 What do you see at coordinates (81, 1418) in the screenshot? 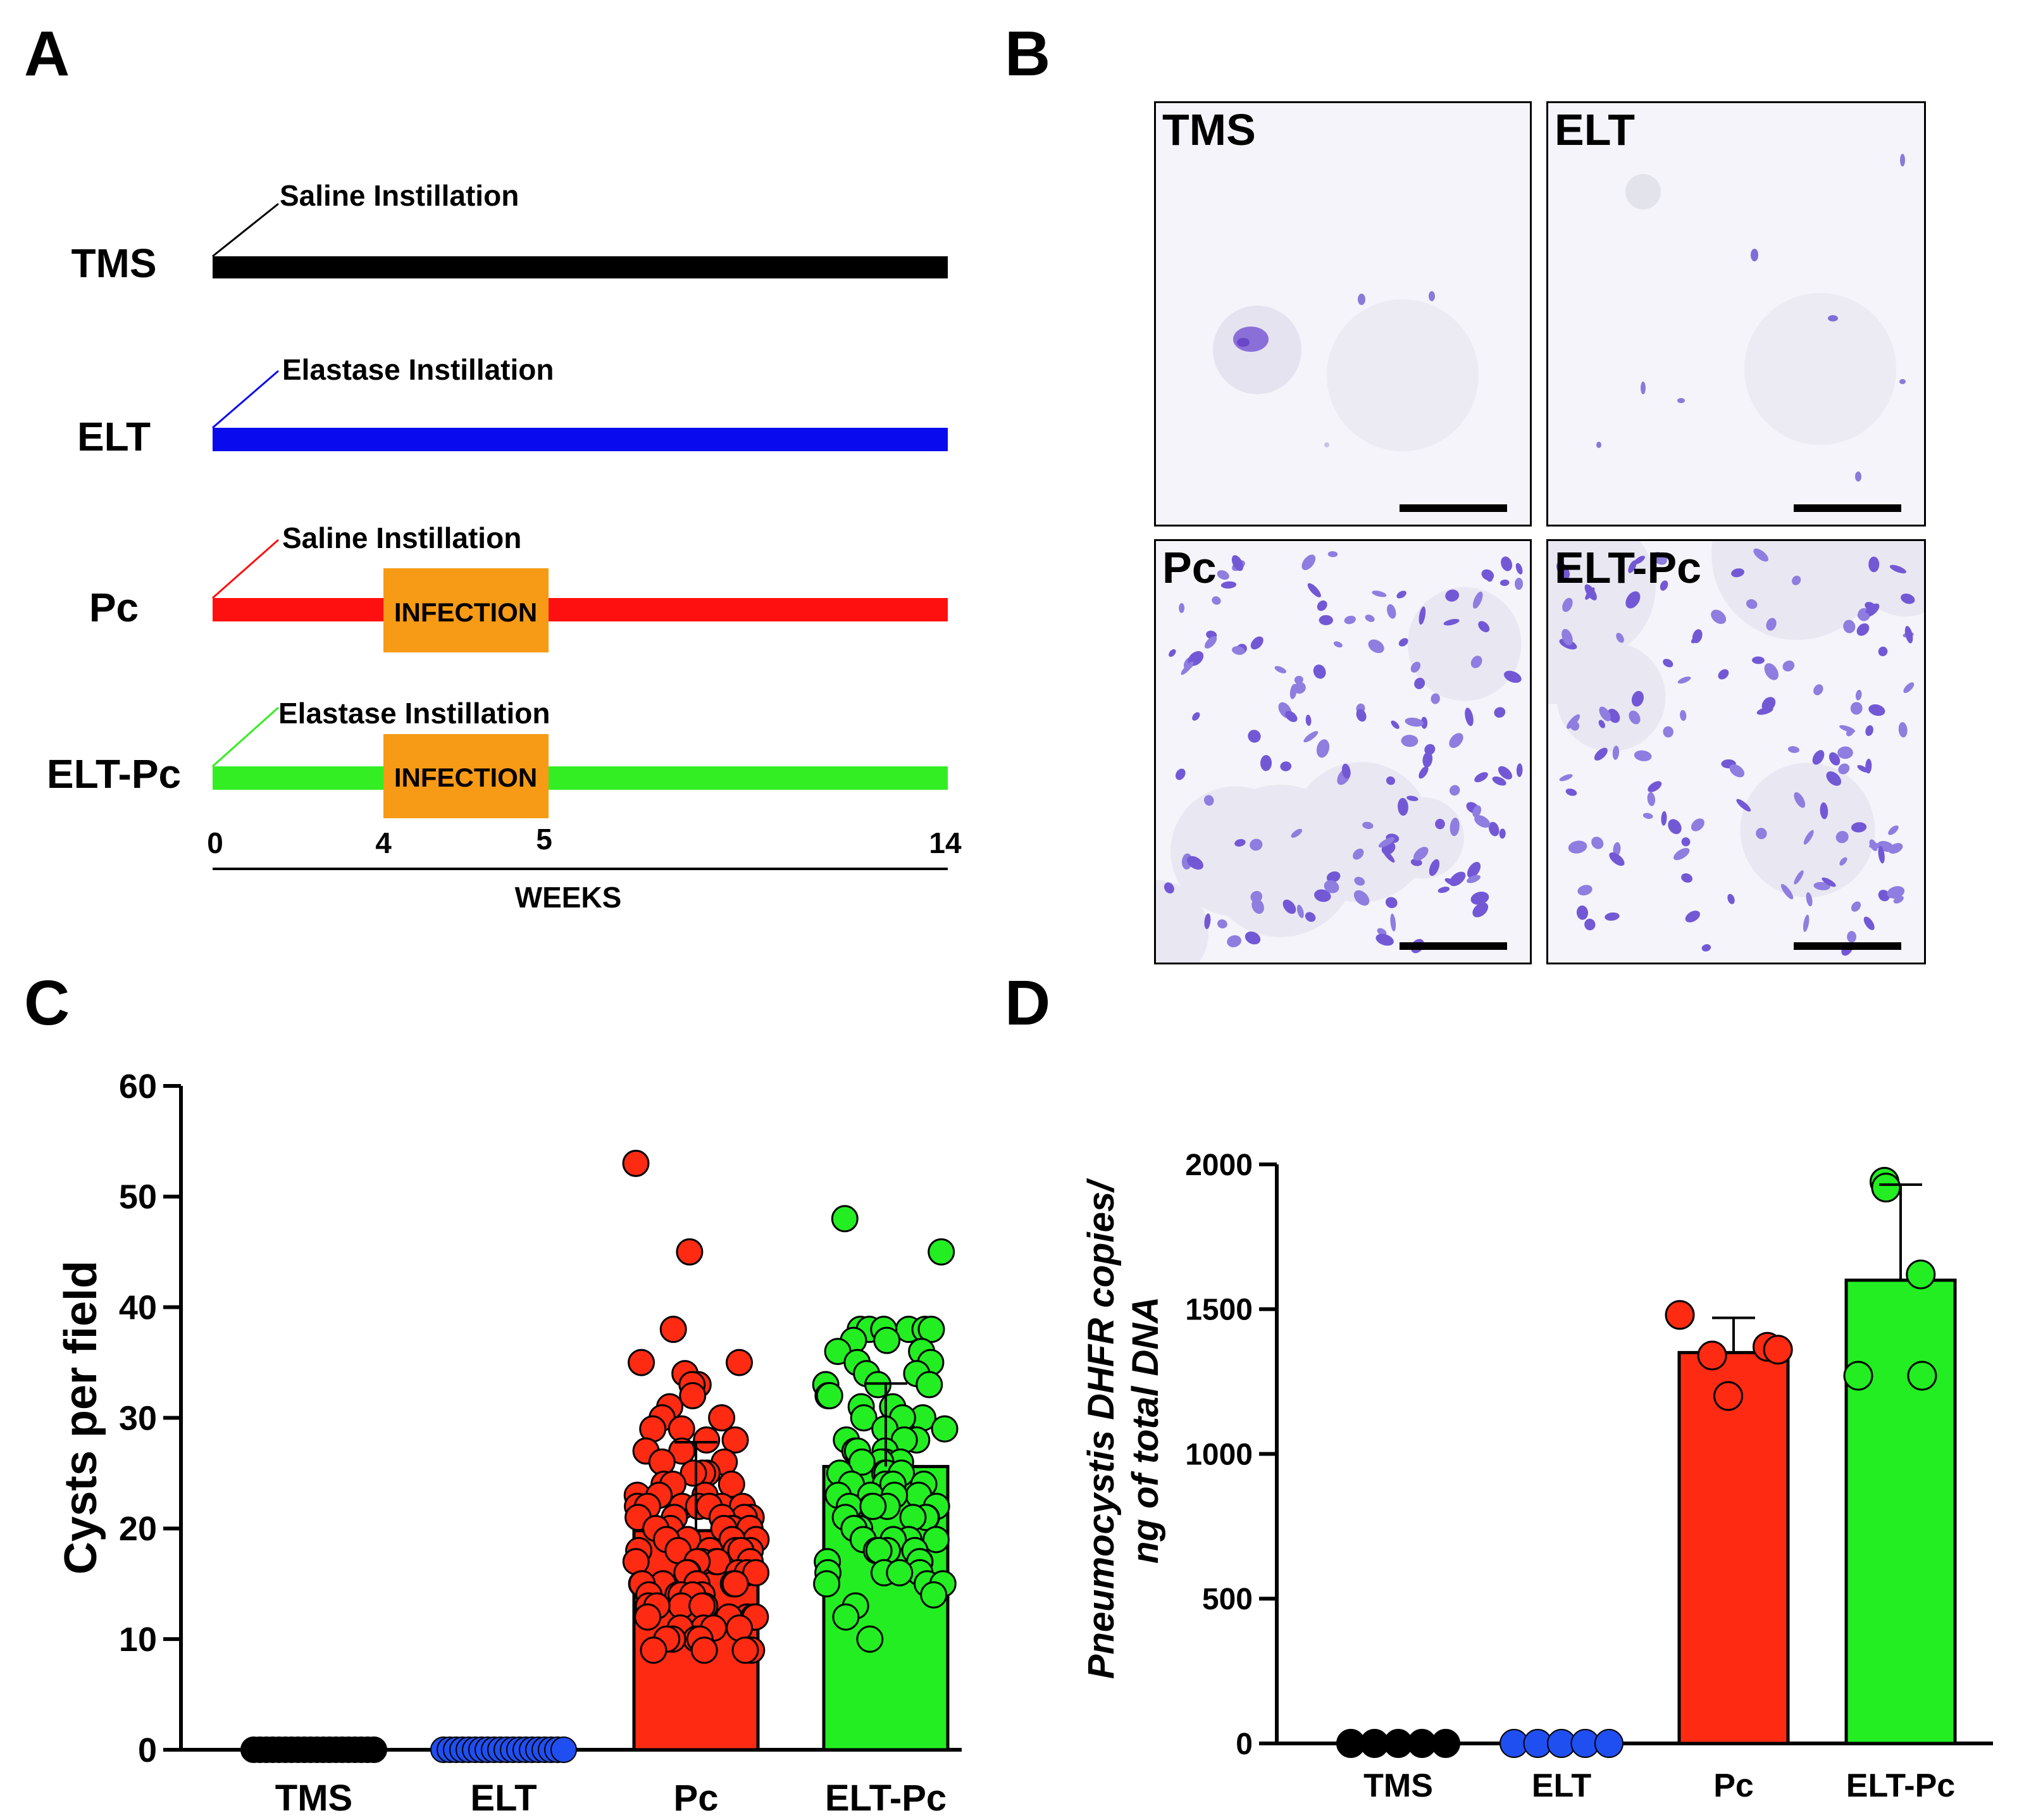
I see `y-axis-title: Cysts per field` at bounding box center [81, 1418].